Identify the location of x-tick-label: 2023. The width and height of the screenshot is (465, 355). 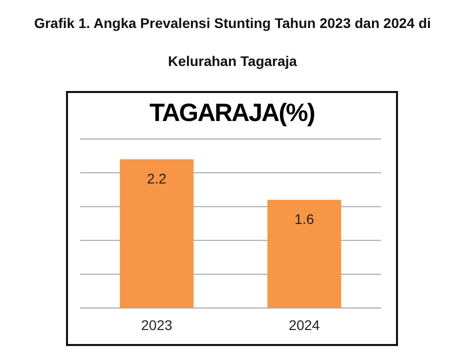
(157, 325).